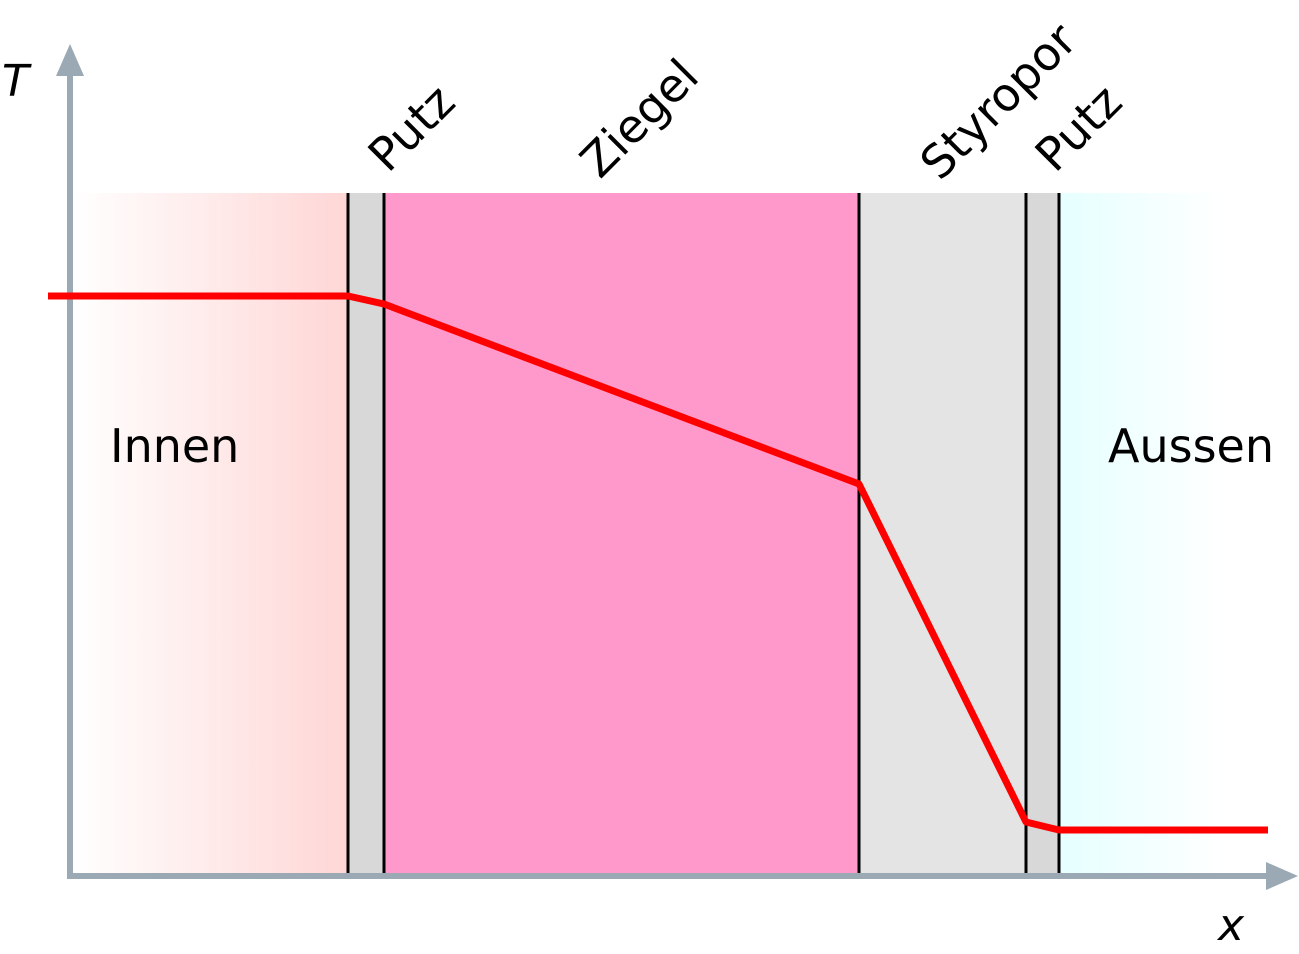 This screenshot has width=1299, height=954. I want to click on outside-label: Aussen, so click(1191, 446).